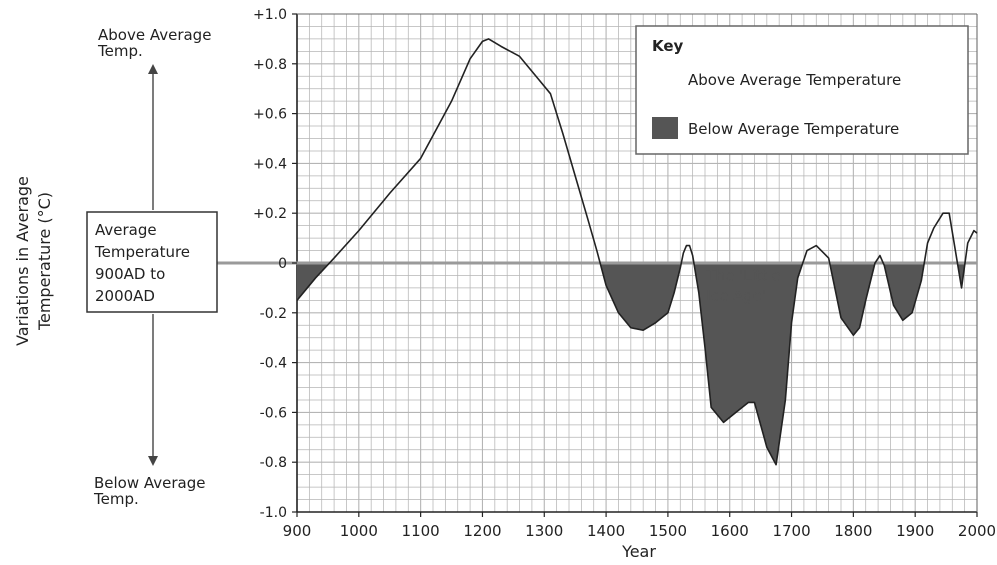  What do you see at coordinates (150, 483) in the screenshot?
I see `below-average-label-1: Below Average` at bounding box center [150, 483].